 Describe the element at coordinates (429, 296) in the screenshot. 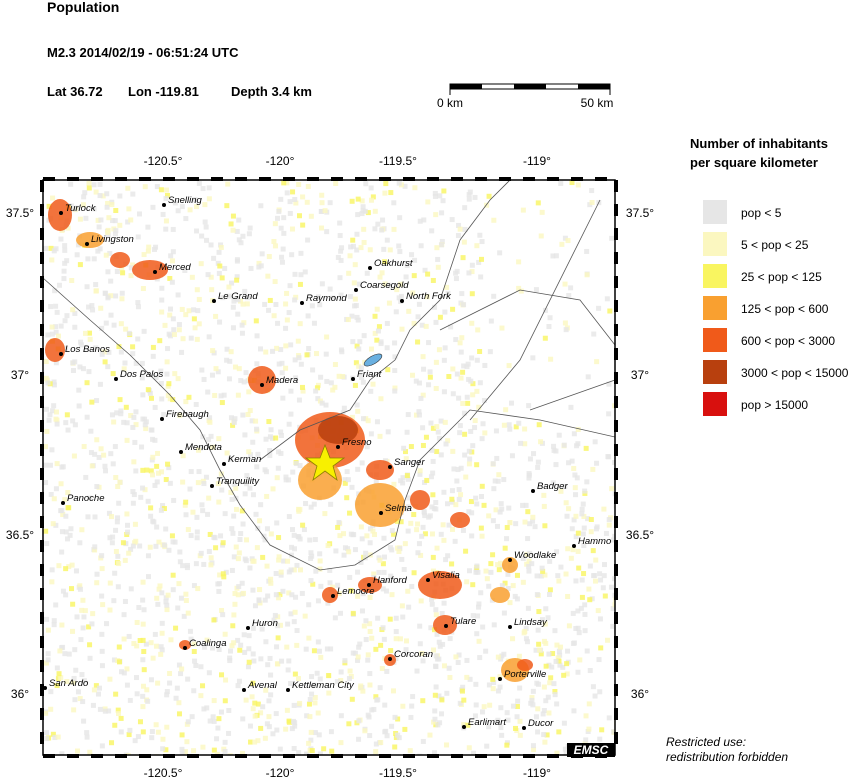

I see `city-label: North Fork` at that location.